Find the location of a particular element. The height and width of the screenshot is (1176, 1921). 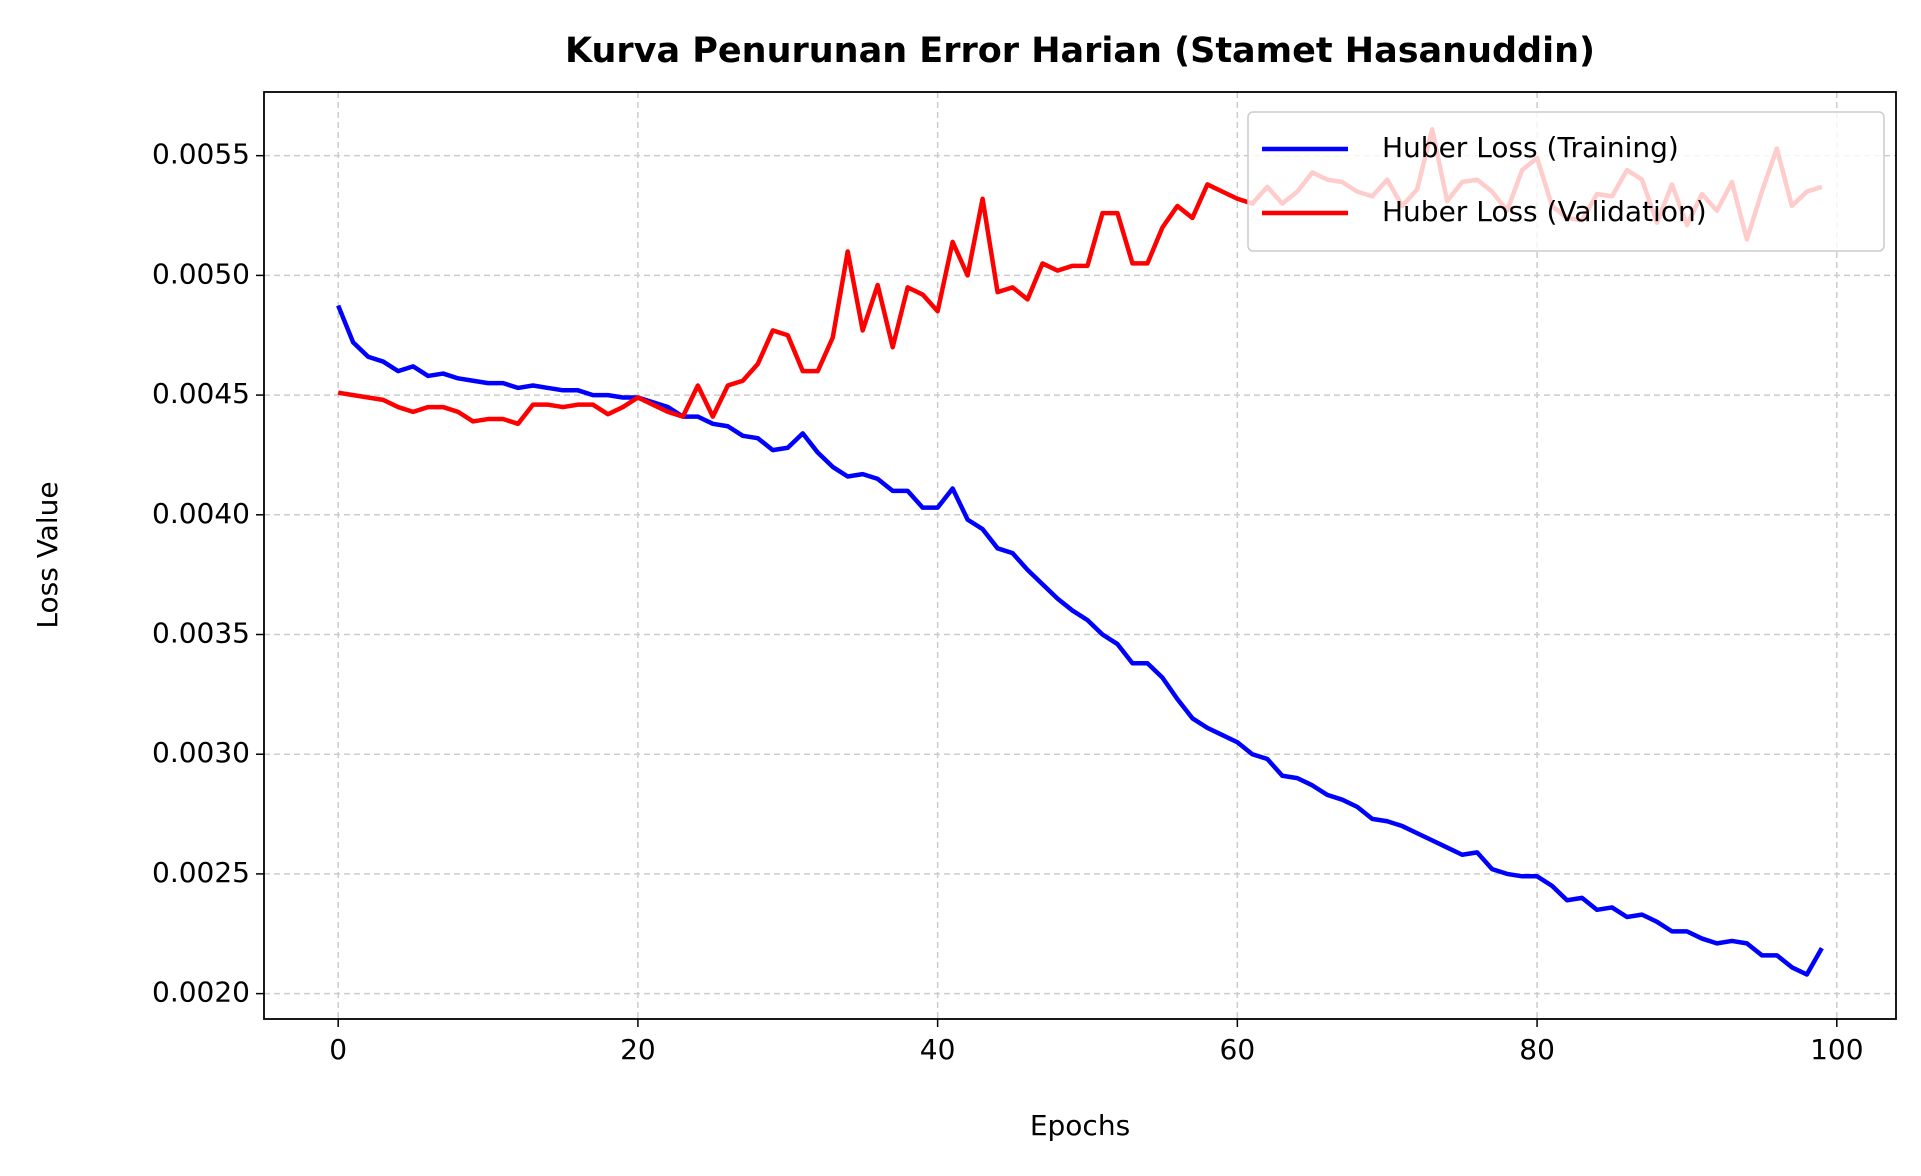

y-tick-label: 0.0035 is located at coordinates (201, 633).